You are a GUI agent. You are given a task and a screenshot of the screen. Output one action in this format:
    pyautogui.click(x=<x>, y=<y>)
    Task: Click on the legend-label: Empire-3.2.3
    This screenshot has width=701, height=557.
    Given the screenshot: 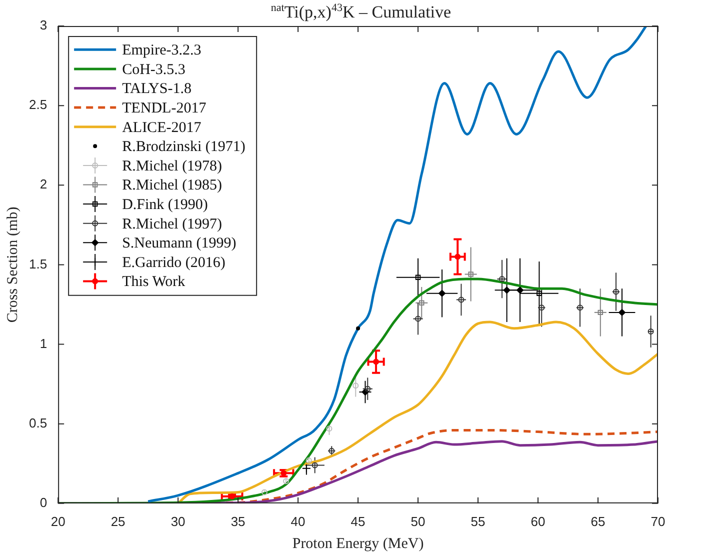 What is the action you would take?
    pyautogui.click(x=162, y=50)
    